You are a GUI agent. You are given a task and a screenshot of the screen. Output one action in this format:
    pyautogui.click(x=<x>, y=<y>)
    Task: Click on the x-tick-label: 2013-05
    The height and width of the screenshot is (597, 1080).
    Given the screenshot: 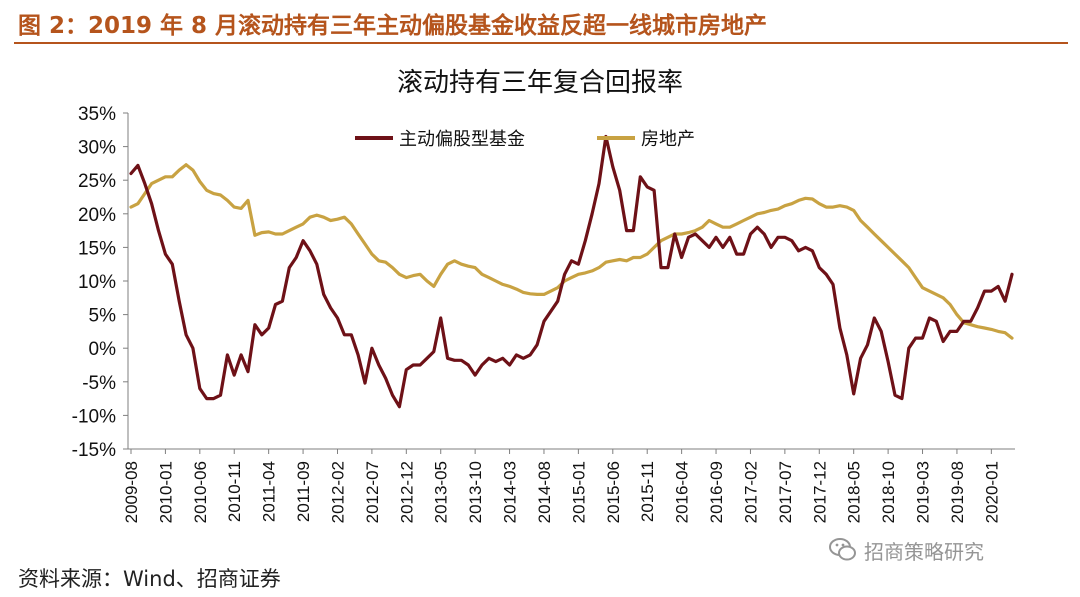 What is the action you would take?
    pyautogui.click(x=441, y=492)
    